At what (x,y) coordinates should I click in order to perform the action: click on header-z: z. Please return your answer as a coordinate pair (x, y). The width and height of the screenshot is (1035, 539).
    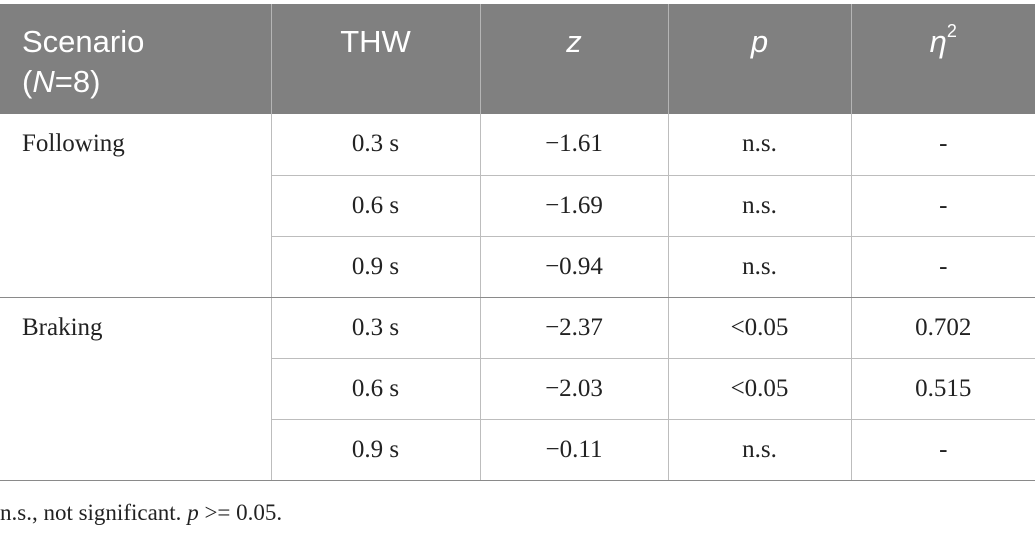
    Looking at the image, I should click on (574, 59).